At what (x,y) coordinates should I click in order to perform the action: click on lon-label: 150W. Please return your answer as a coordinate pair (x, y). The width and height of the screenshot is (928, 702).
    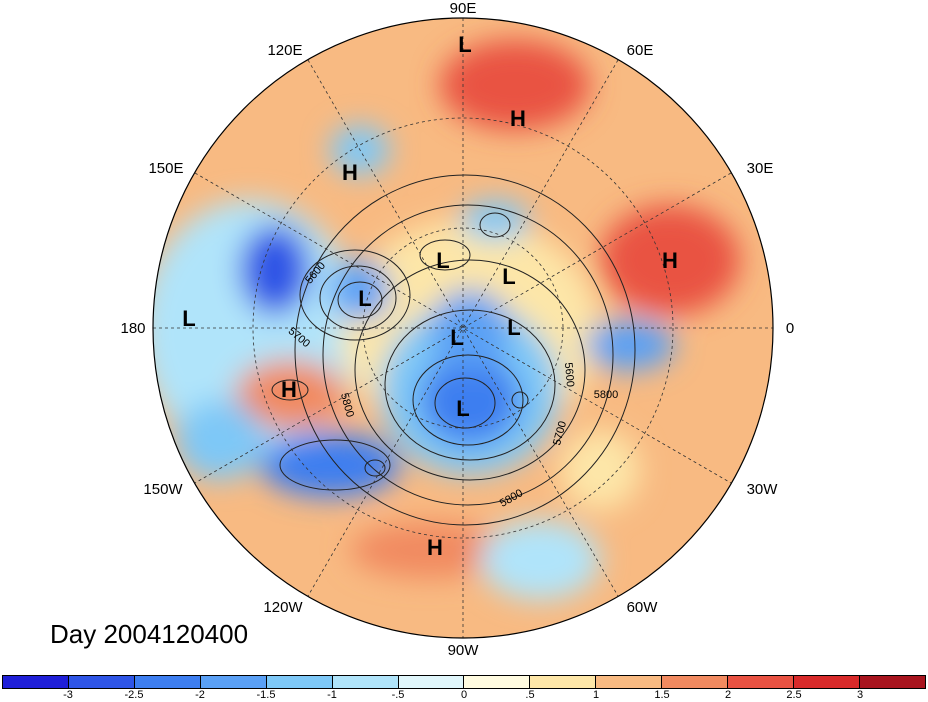
    Looking at the image, I should click on (163, 489).